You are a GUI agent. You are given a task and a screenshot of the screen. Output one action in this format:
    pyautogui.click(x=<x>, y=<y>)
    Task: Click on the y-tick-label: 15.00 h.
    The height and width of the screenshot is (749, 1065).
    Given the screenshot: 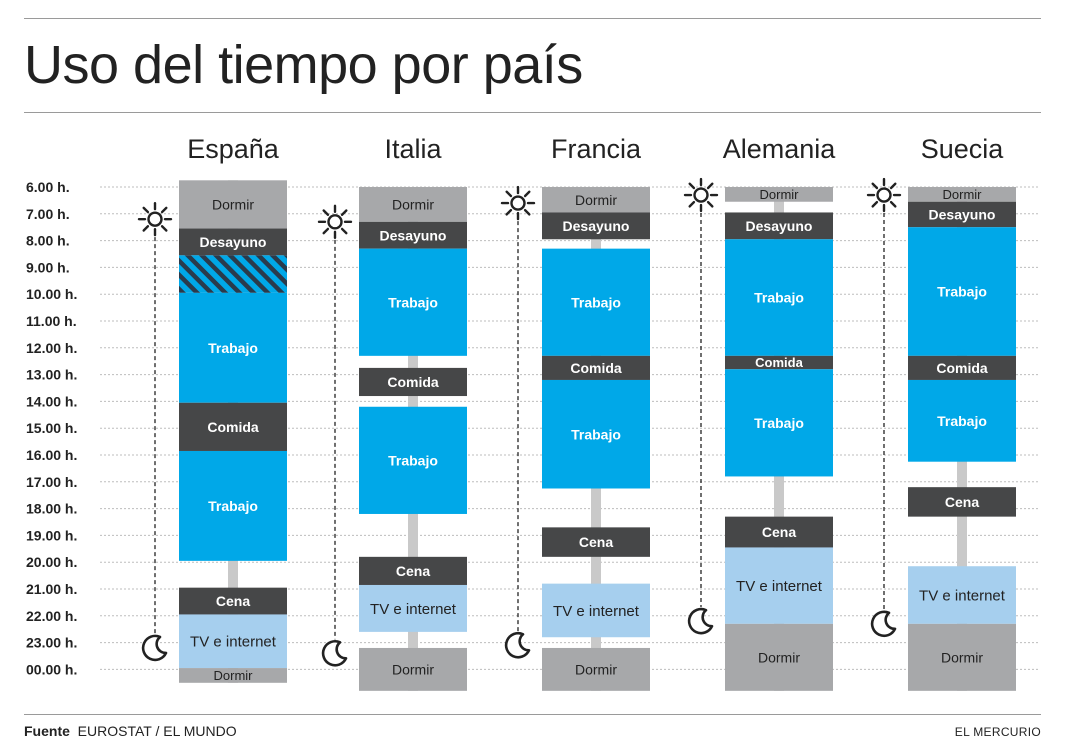 What is the action you would take?
    pyautogui.click(x=51, y=428)
    